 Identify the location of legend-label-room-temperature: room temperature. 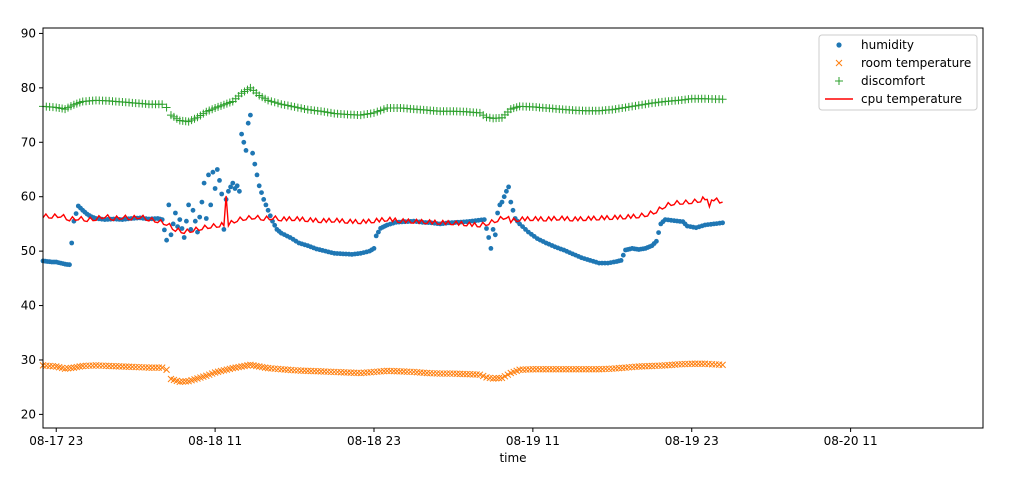
(916, 63).